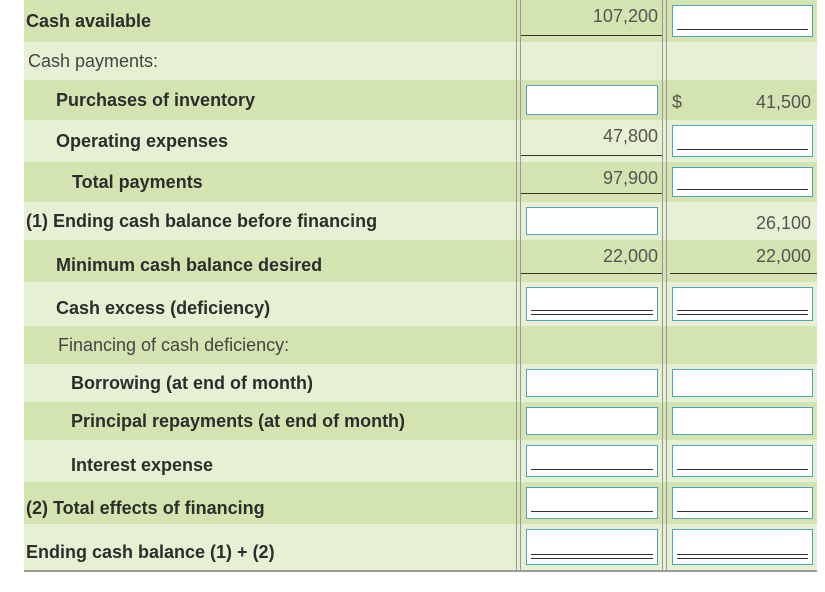  Describe the element at coordinates (630, 136) in the screenshot. I see `operating-month1-value: 47,800` at that location.